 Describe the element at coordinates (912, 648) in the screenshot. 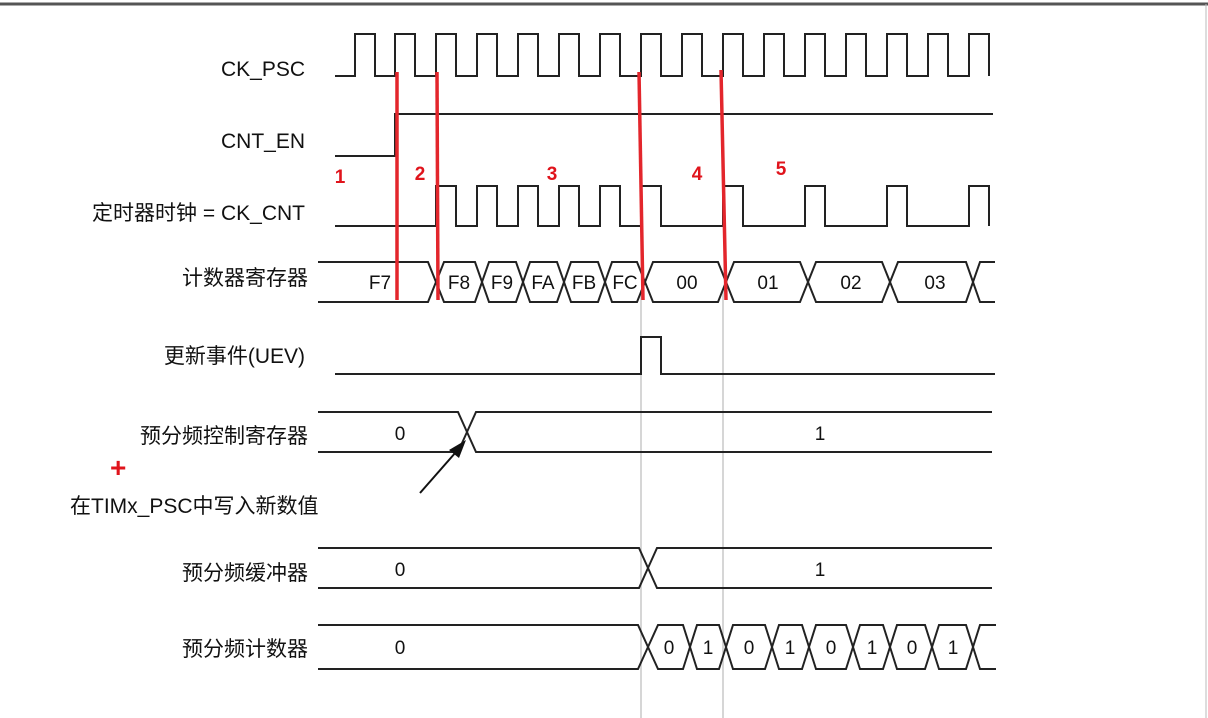

I see `prescaler-counter-value-8: 0` at that location.